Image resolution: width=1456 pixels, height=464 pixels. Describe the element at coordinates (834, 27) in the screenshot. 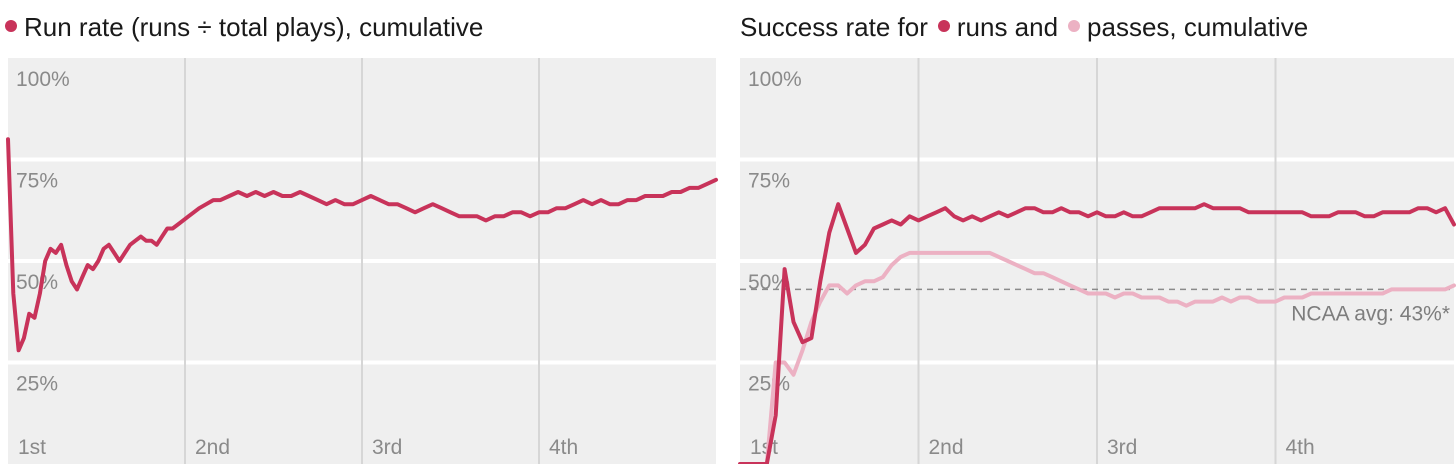

I see `title-part-1: Success rate for` at that location.